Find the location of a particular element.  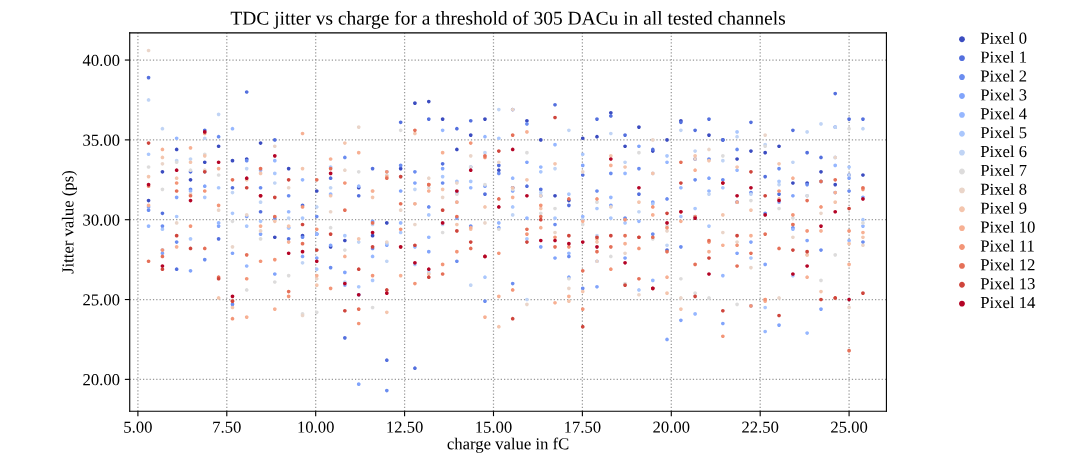

legend-label: Pixel 10 is located at coordinates (1007, 226).